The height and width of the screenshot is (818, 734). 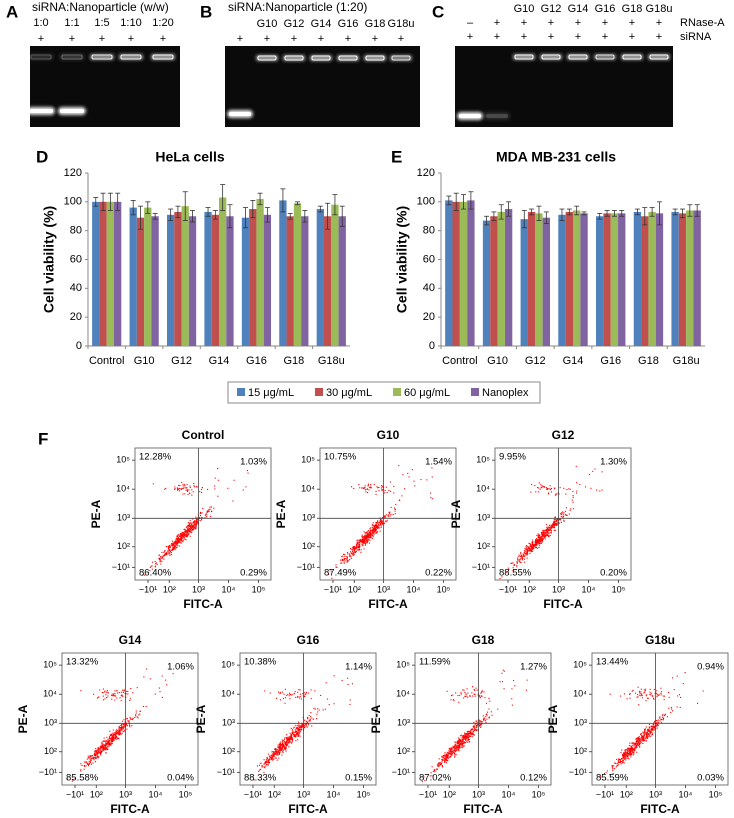 What do you see at coordinates (428, 794) in the screenshot?
I see `x-tick-label: −10¹` at bounding box center [428, 794].